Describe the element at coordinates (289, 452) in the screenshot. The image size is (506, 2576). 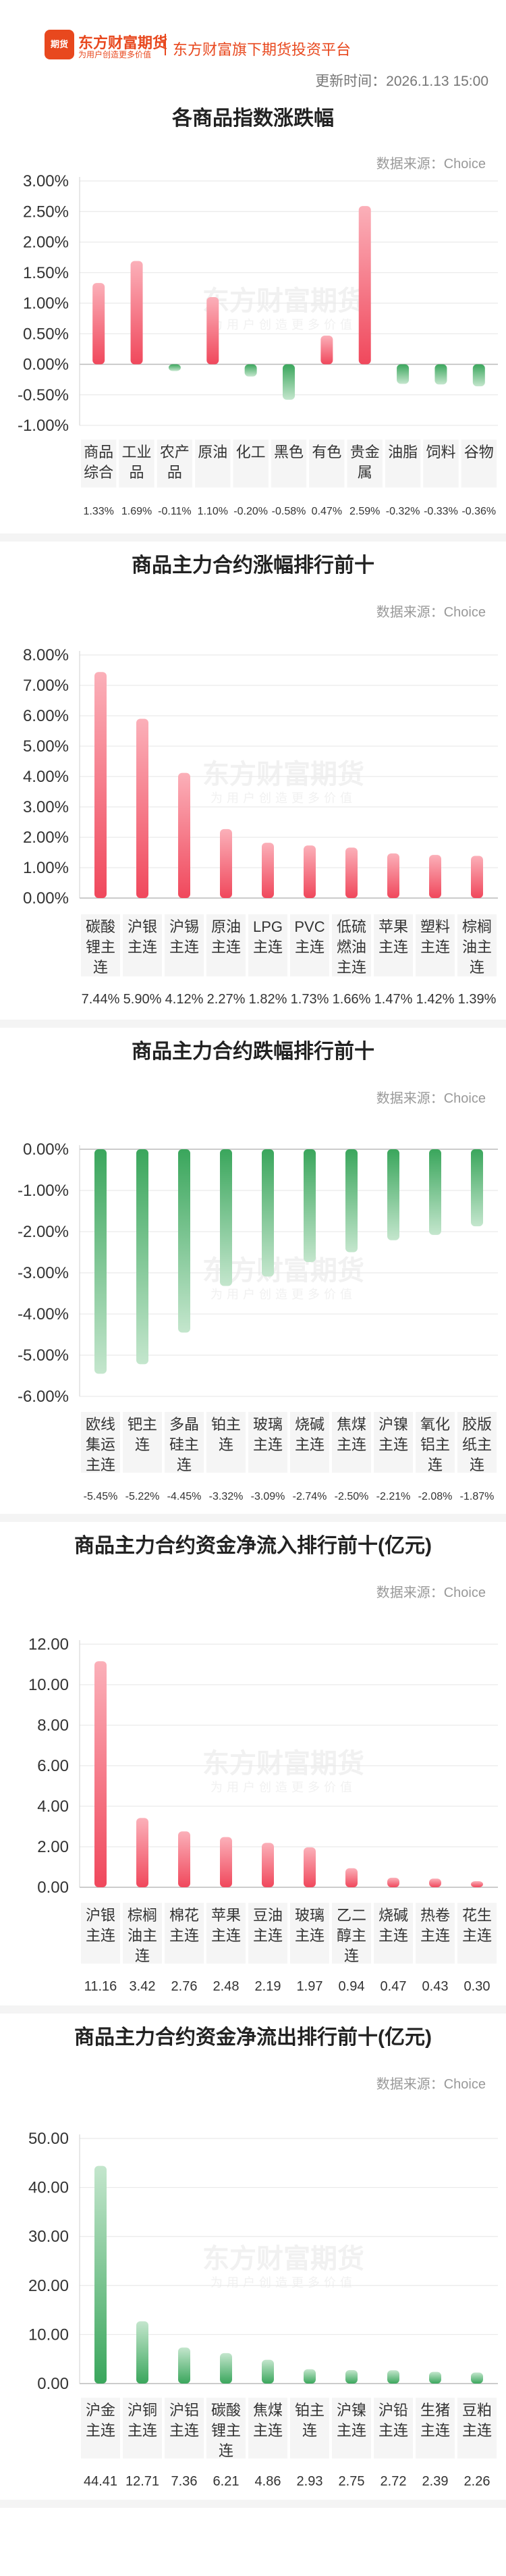
I see `x-category-label: 黑色` at that location.